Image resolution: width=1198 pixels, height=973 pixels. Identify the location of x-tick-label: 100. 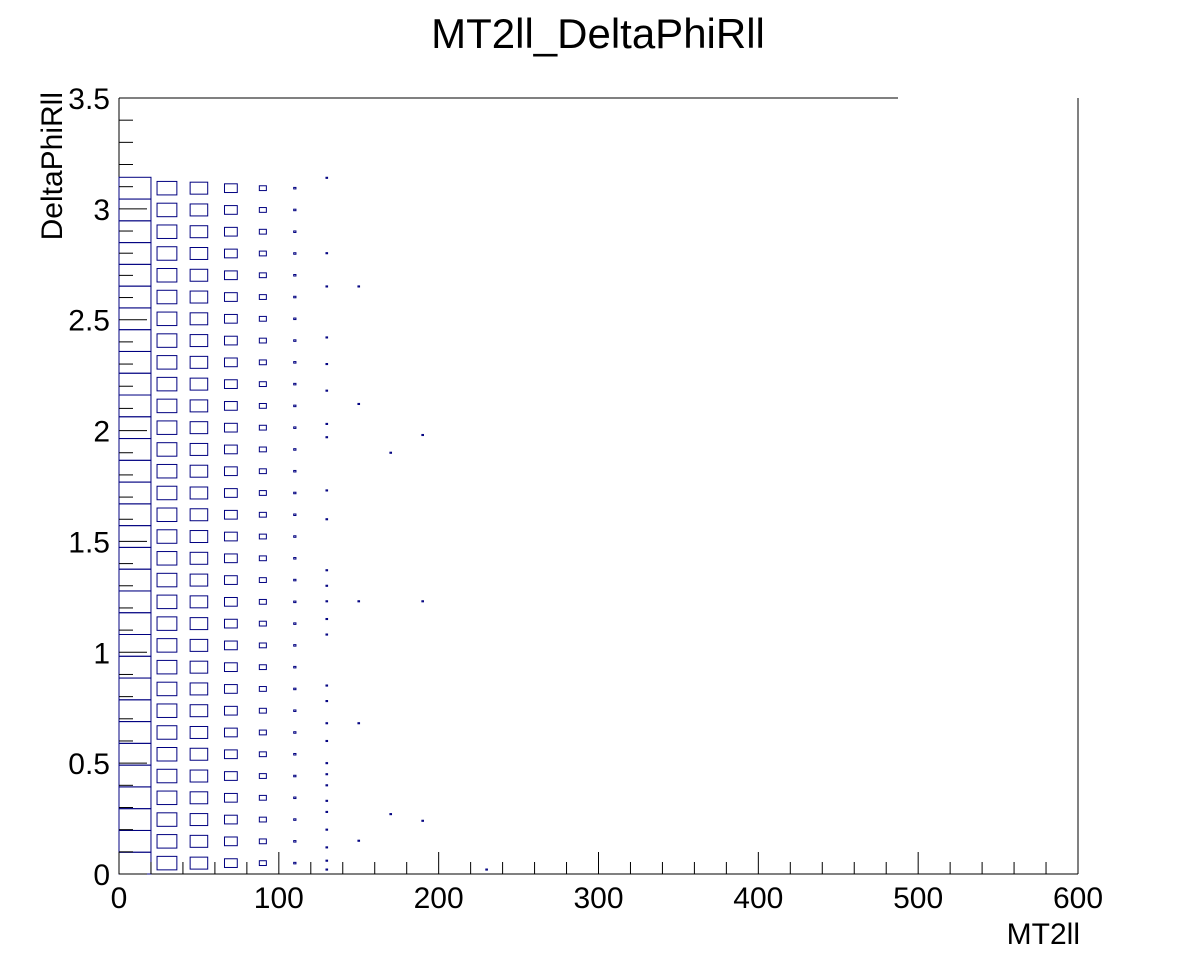
(279, 898).